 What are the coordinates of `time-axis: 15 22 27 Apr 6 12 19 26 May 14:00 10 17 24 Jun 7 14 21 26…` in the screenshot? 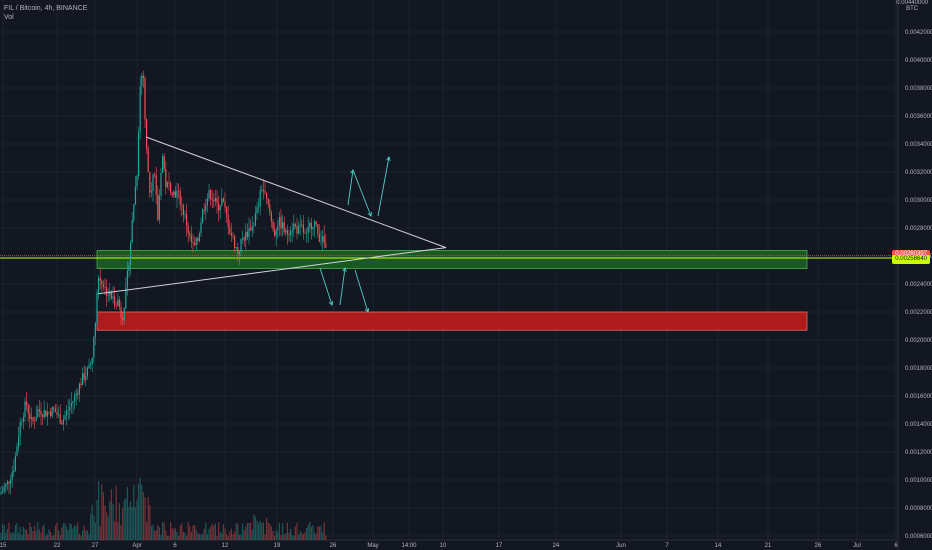 It's located at (449, 546).